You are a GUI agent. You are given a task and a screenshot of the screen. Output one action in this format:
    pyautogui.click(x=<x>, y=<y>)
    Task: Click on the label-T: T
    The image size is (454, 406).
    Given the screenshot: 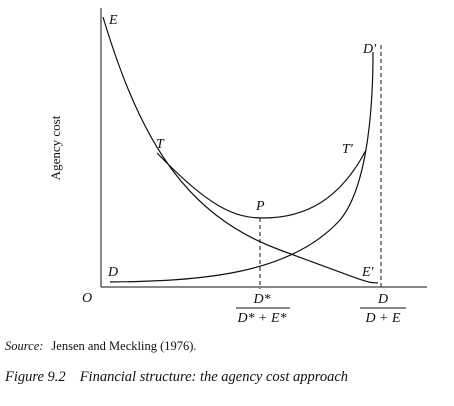 What is the action you would take?
    pyautogui.click(x=160, y=144)
    